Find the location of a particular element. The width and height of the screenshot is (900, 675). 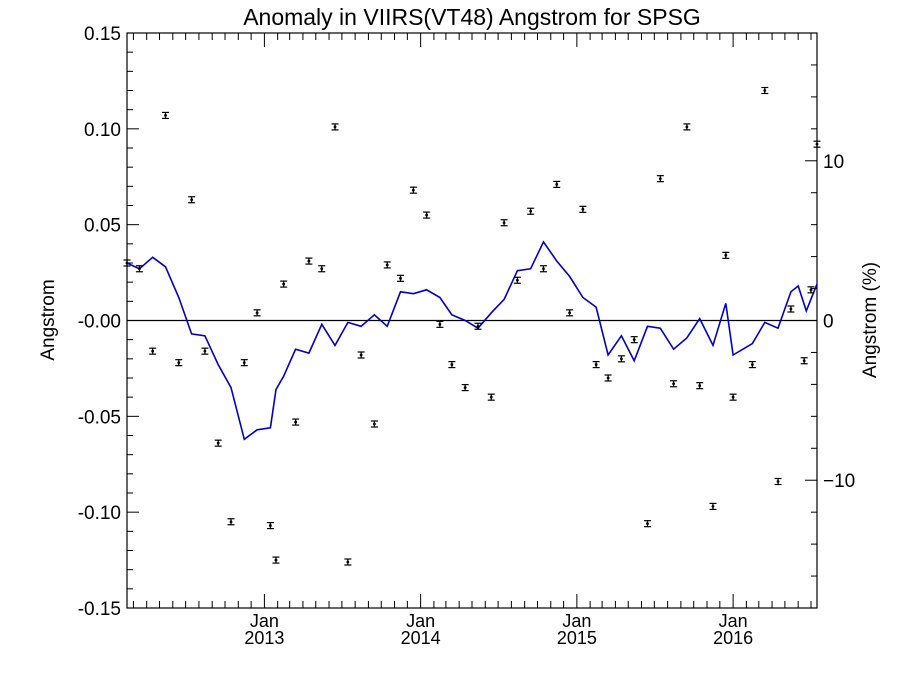

x-tick-label-year: 2014 is located at coordinates (421, 638).